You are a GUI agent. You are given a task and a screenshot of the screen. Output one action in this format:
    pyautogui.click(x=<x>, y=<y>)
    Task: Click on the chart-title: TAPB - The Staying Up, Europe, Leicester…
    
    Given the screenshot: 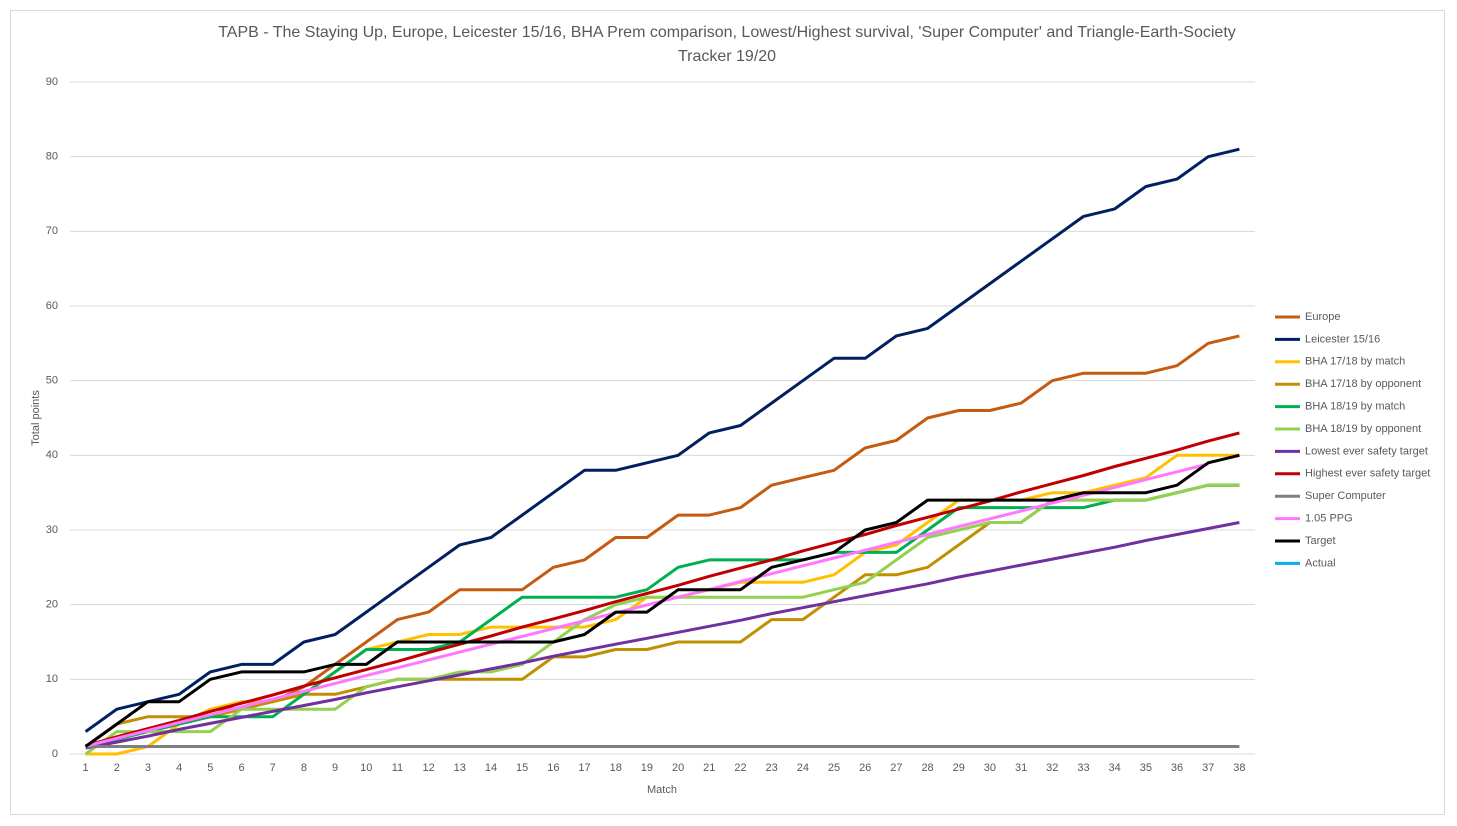 What is the action you would take?
    pyautogui.click(x=727, y=32)
    